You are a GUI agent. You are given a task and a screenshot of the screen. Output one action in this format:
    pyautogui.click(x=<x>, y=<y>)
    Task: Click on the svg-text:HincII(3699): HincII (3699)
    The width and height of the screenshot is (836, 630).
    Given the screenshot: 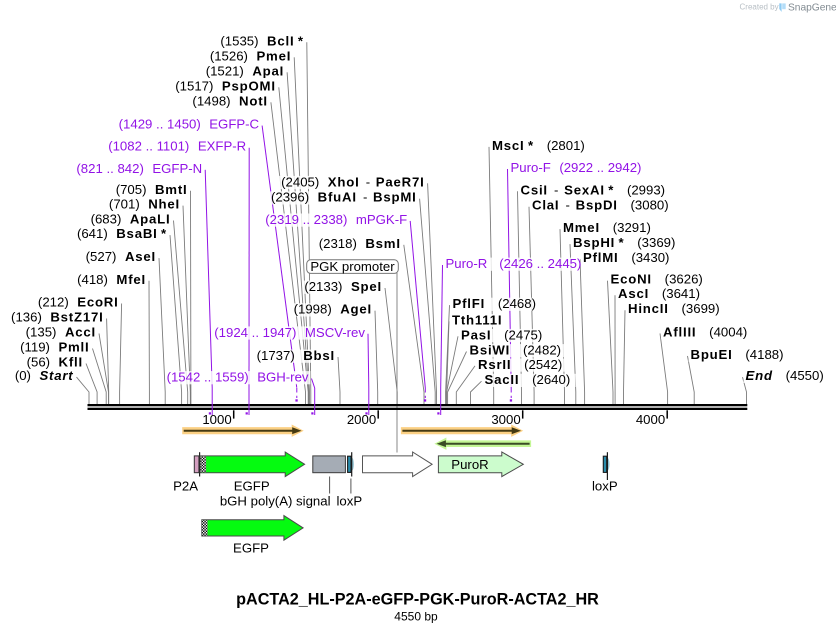 What is the action you would take?
    pyautogui.click(x=674, y=308)
    